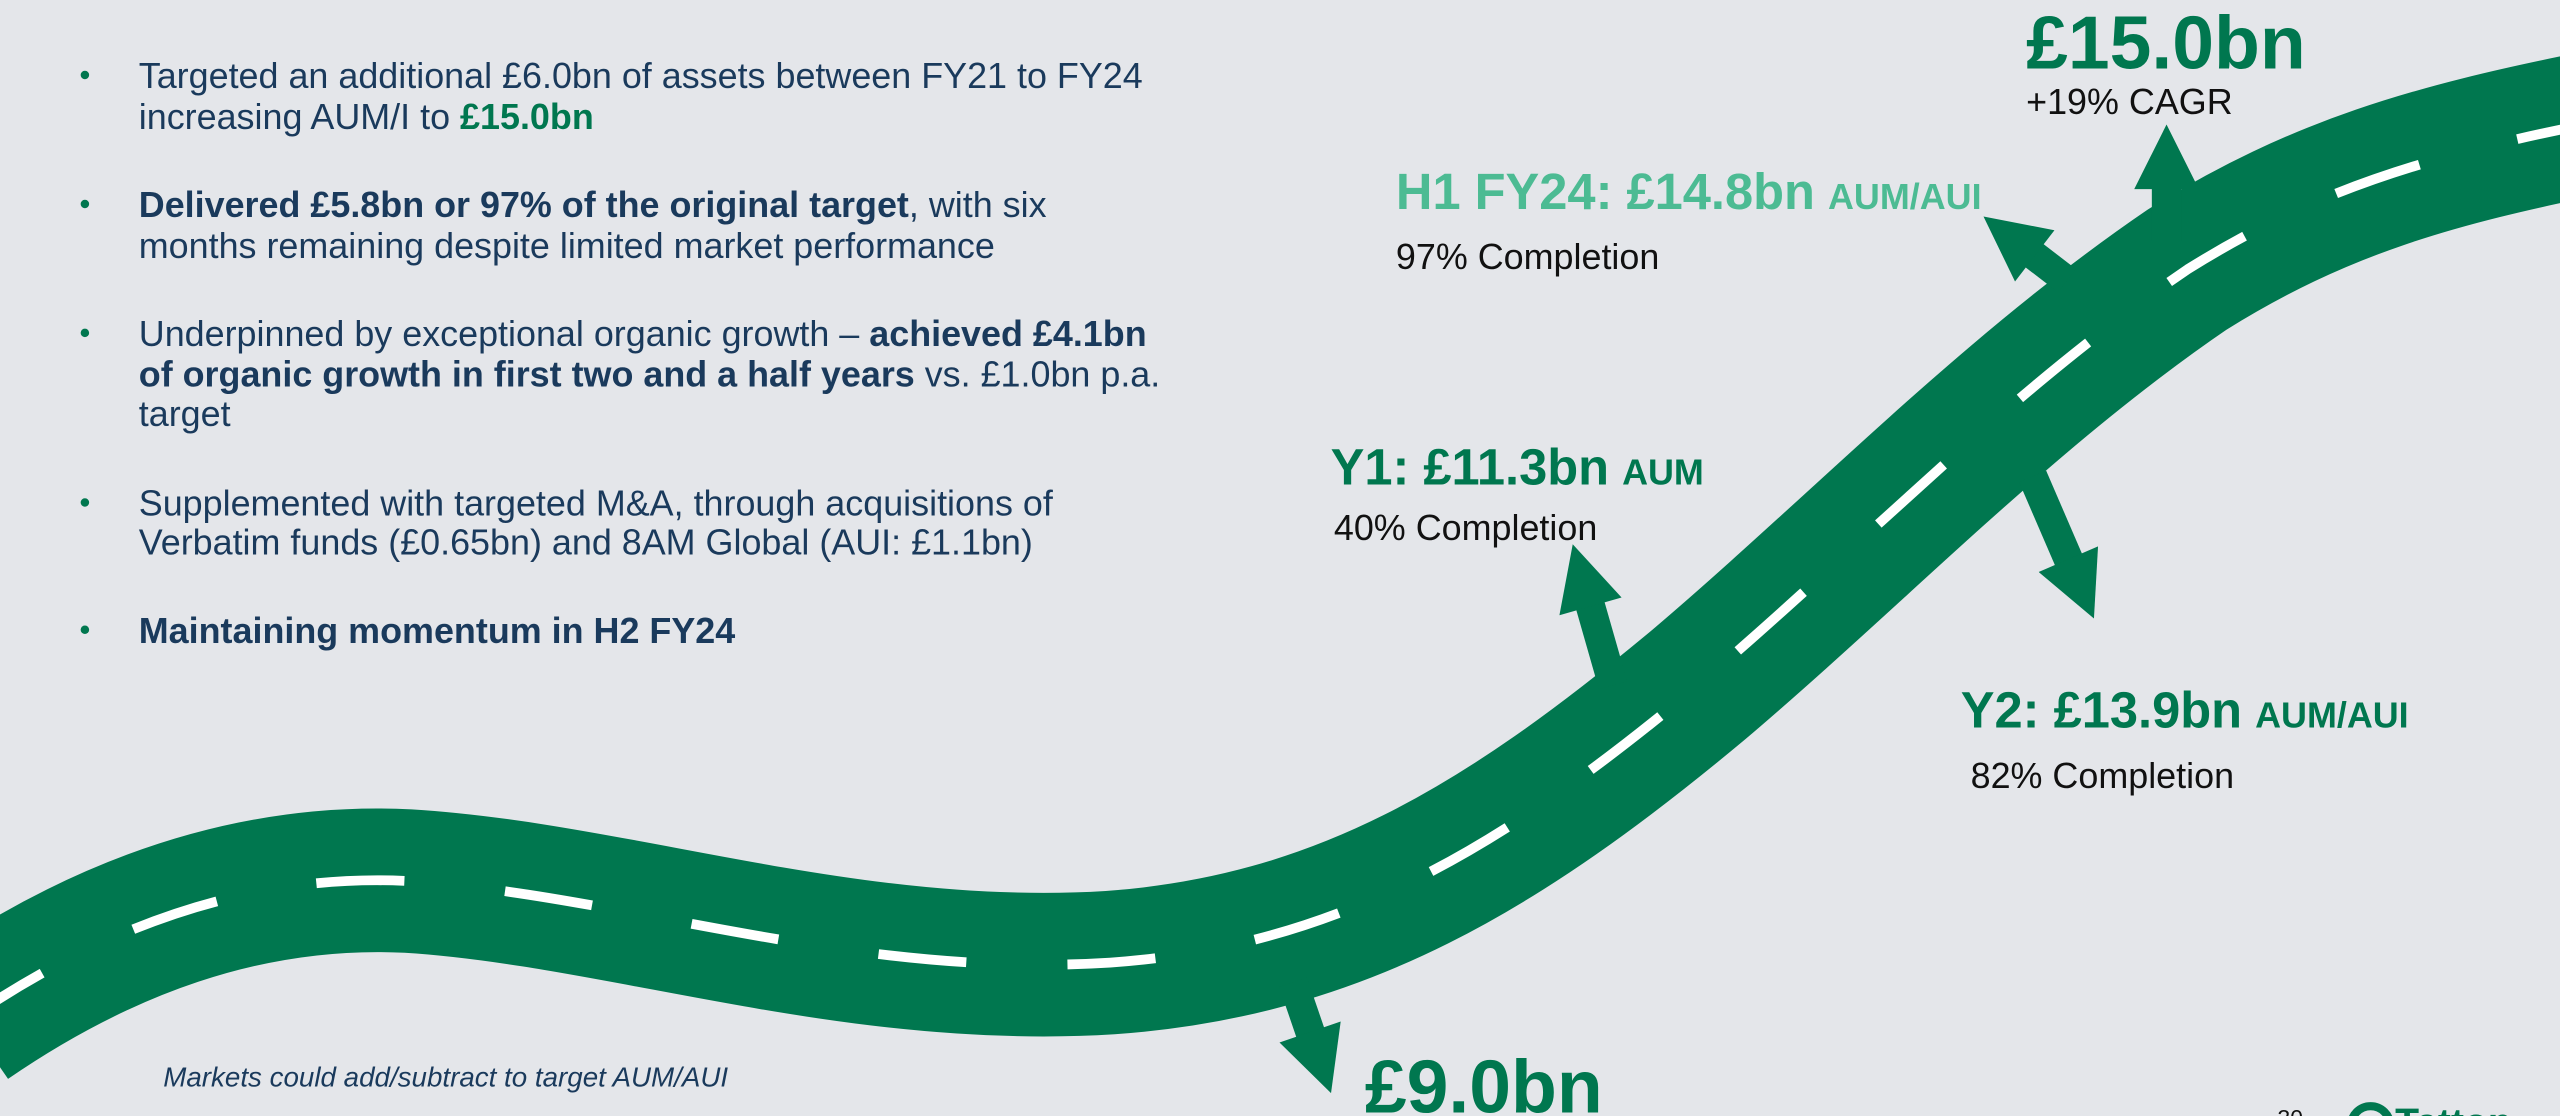  I want to click on text-run: increasing AUM/I to, so click(299, 117).